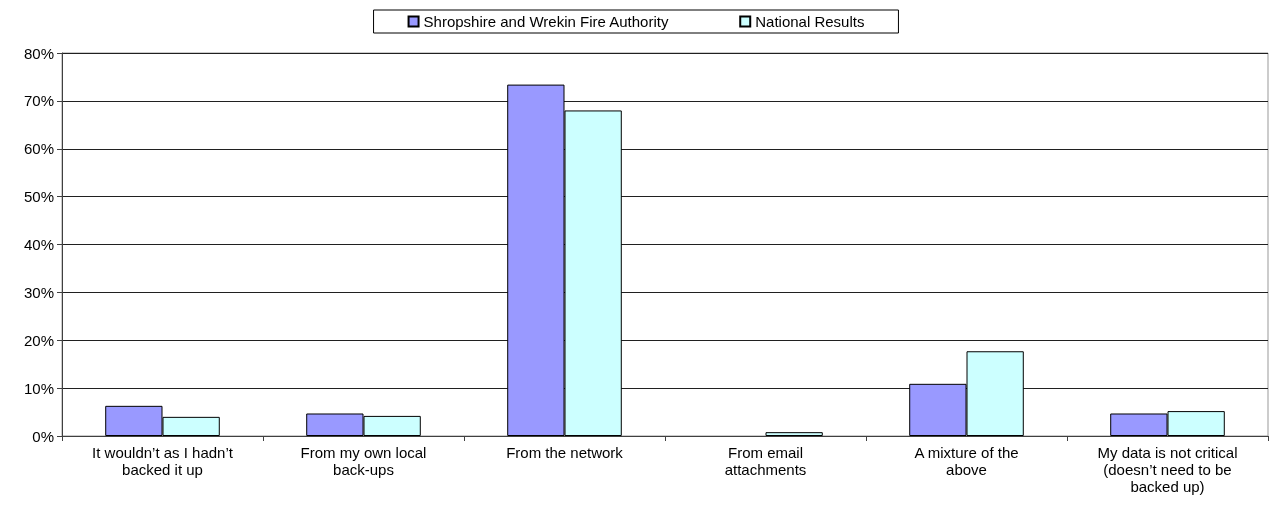  Describe the element at coordinates (546, 21) in the screenshot. I see `legend-label: Shropshire and Wrekin Fire Authority` at that location.